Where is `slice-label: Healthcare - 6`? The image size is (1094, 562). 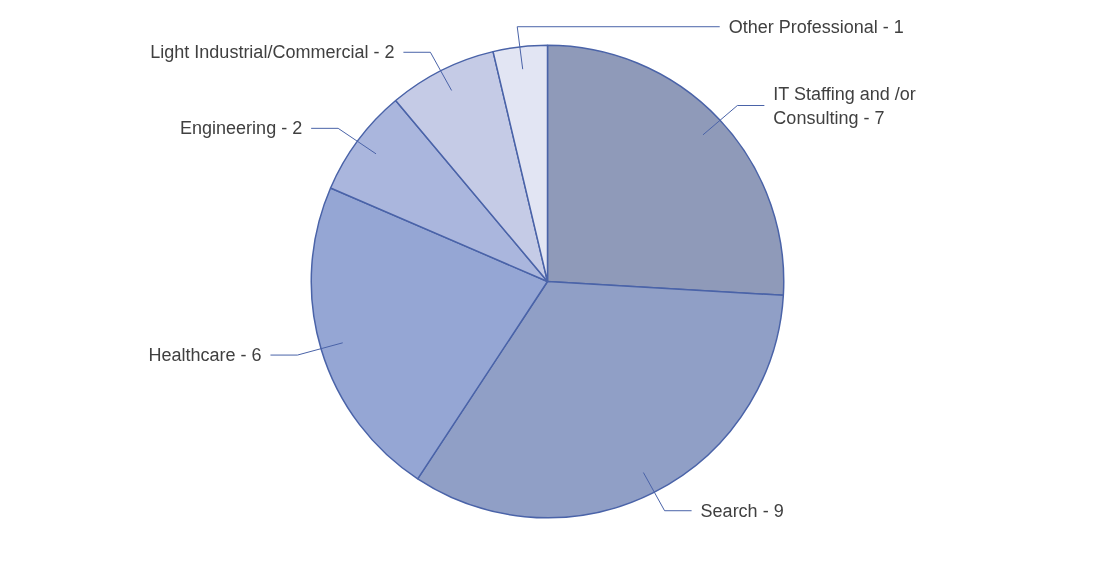 slice-label: Healthcare - 6 is located at coordinates (205, 355).